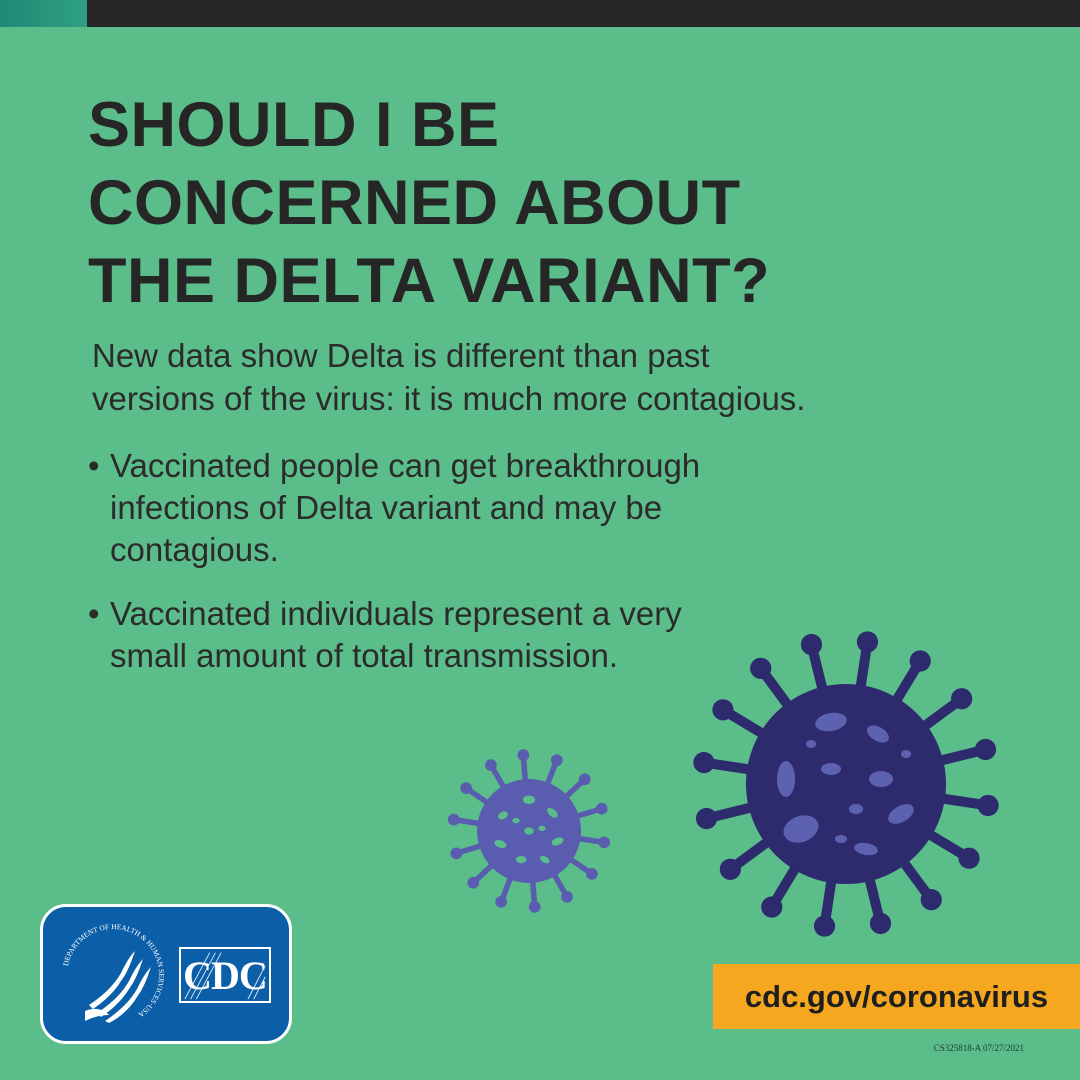 This screenshot has width=1080, height=1080. What do you see at coordinates (846, 784) in the screenshot?
I see `virus-large-illustration` at bounding box center [846, 784].